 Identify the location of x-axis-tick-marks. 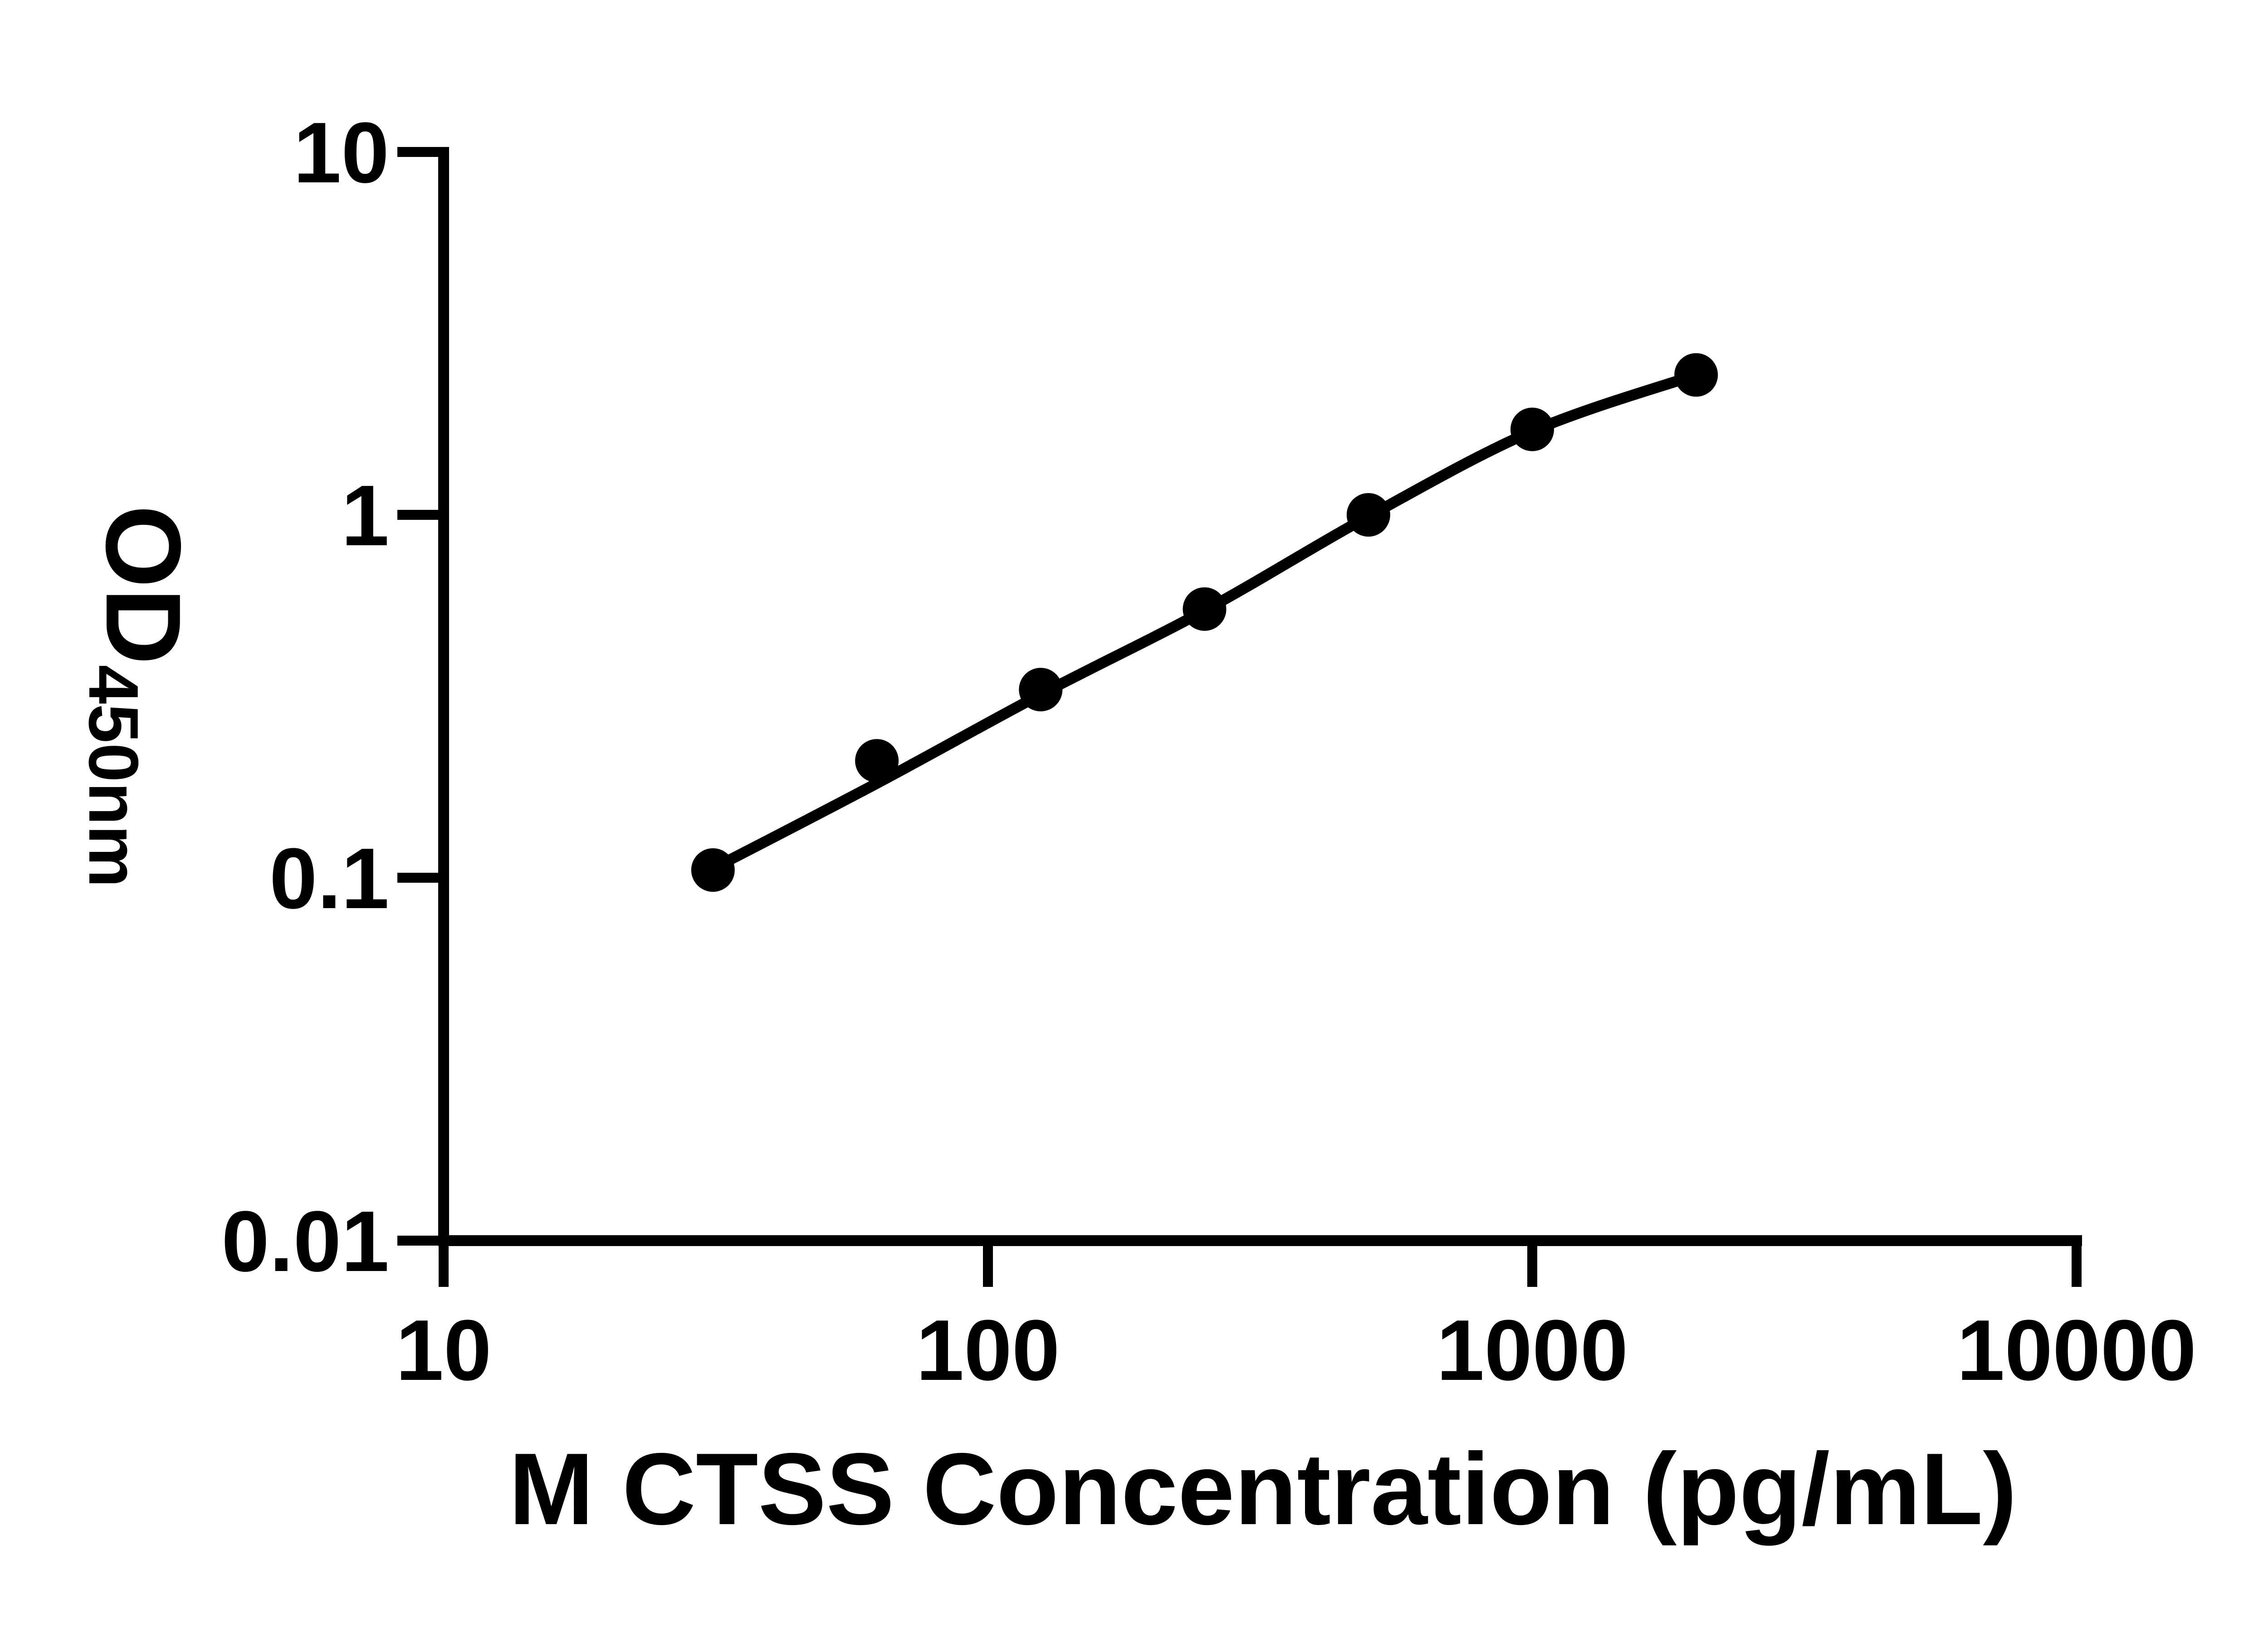
(1260, 1264).